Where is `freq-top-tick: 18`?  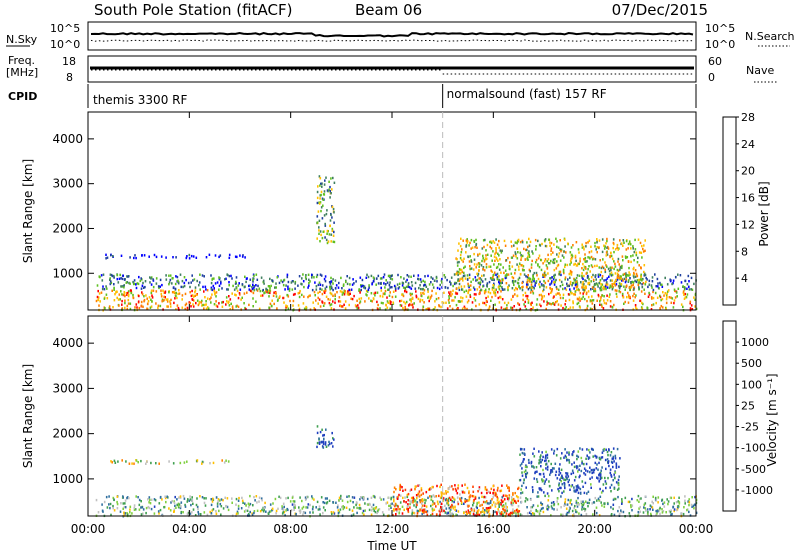
freq-top-tick: 18 is located at coordinates (69, 61).